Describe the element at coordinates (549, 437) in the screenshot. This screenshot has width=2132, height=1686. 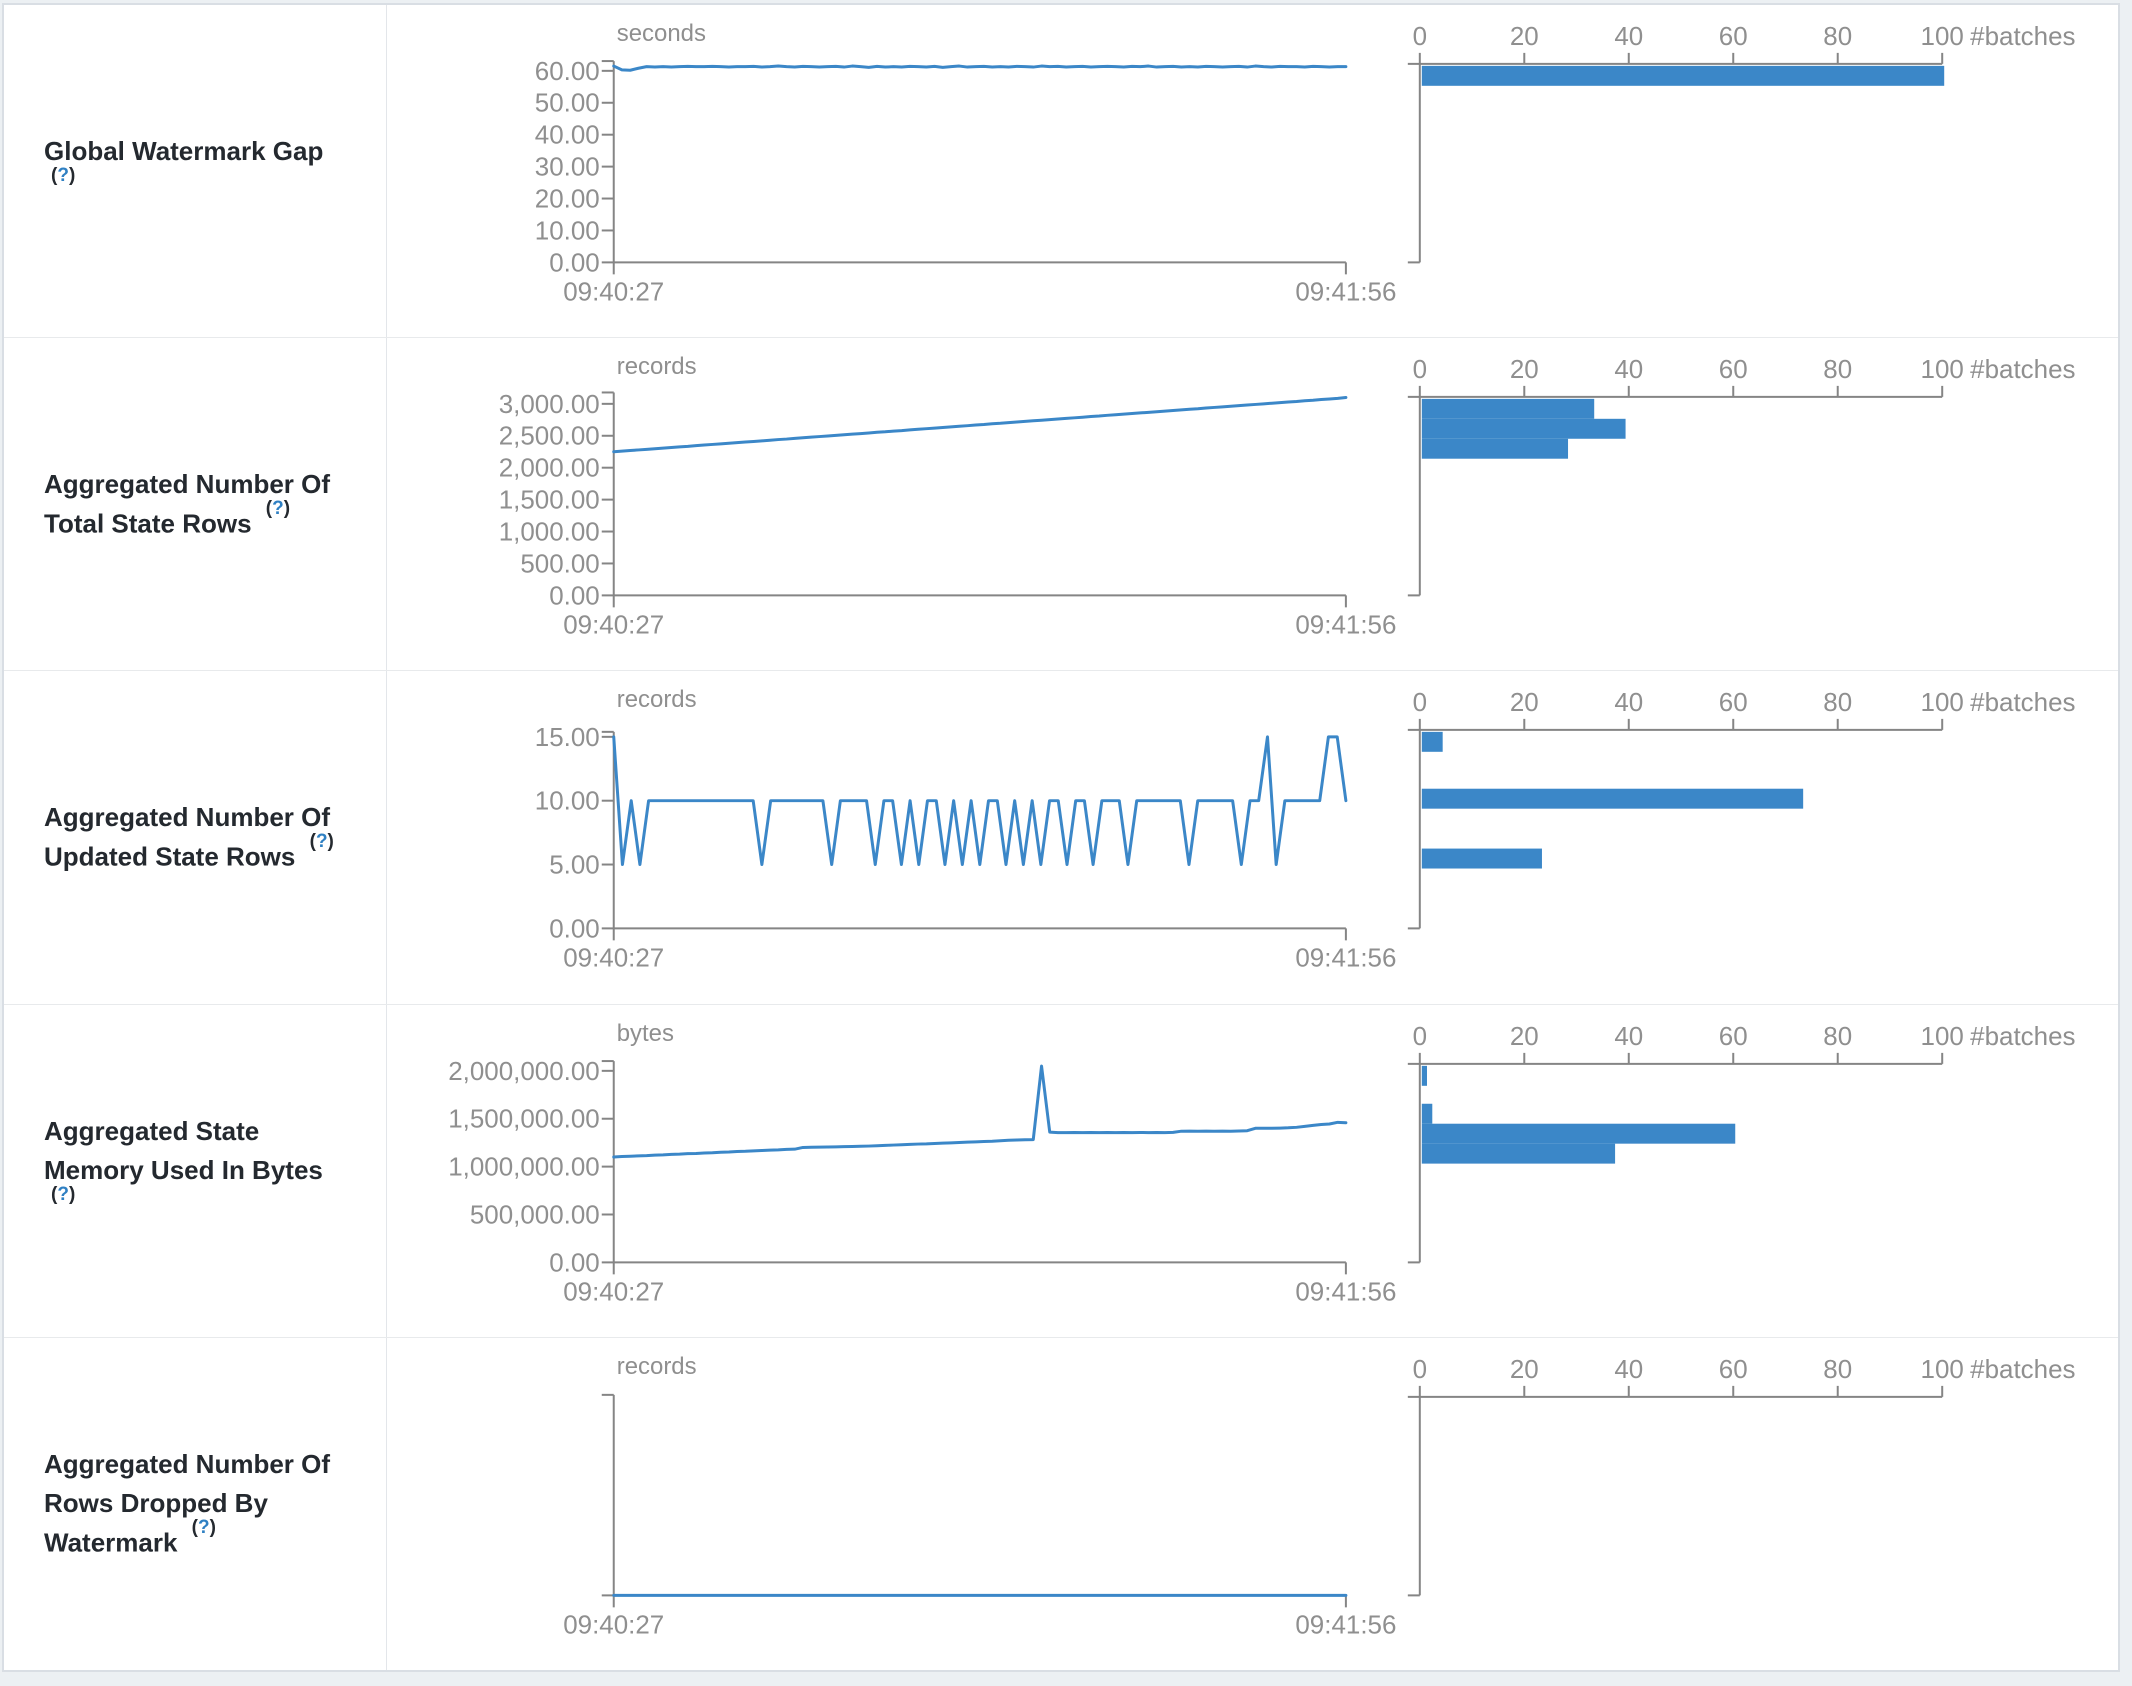
I see `timeline-y-tick-label: 2,500.00` at that location.